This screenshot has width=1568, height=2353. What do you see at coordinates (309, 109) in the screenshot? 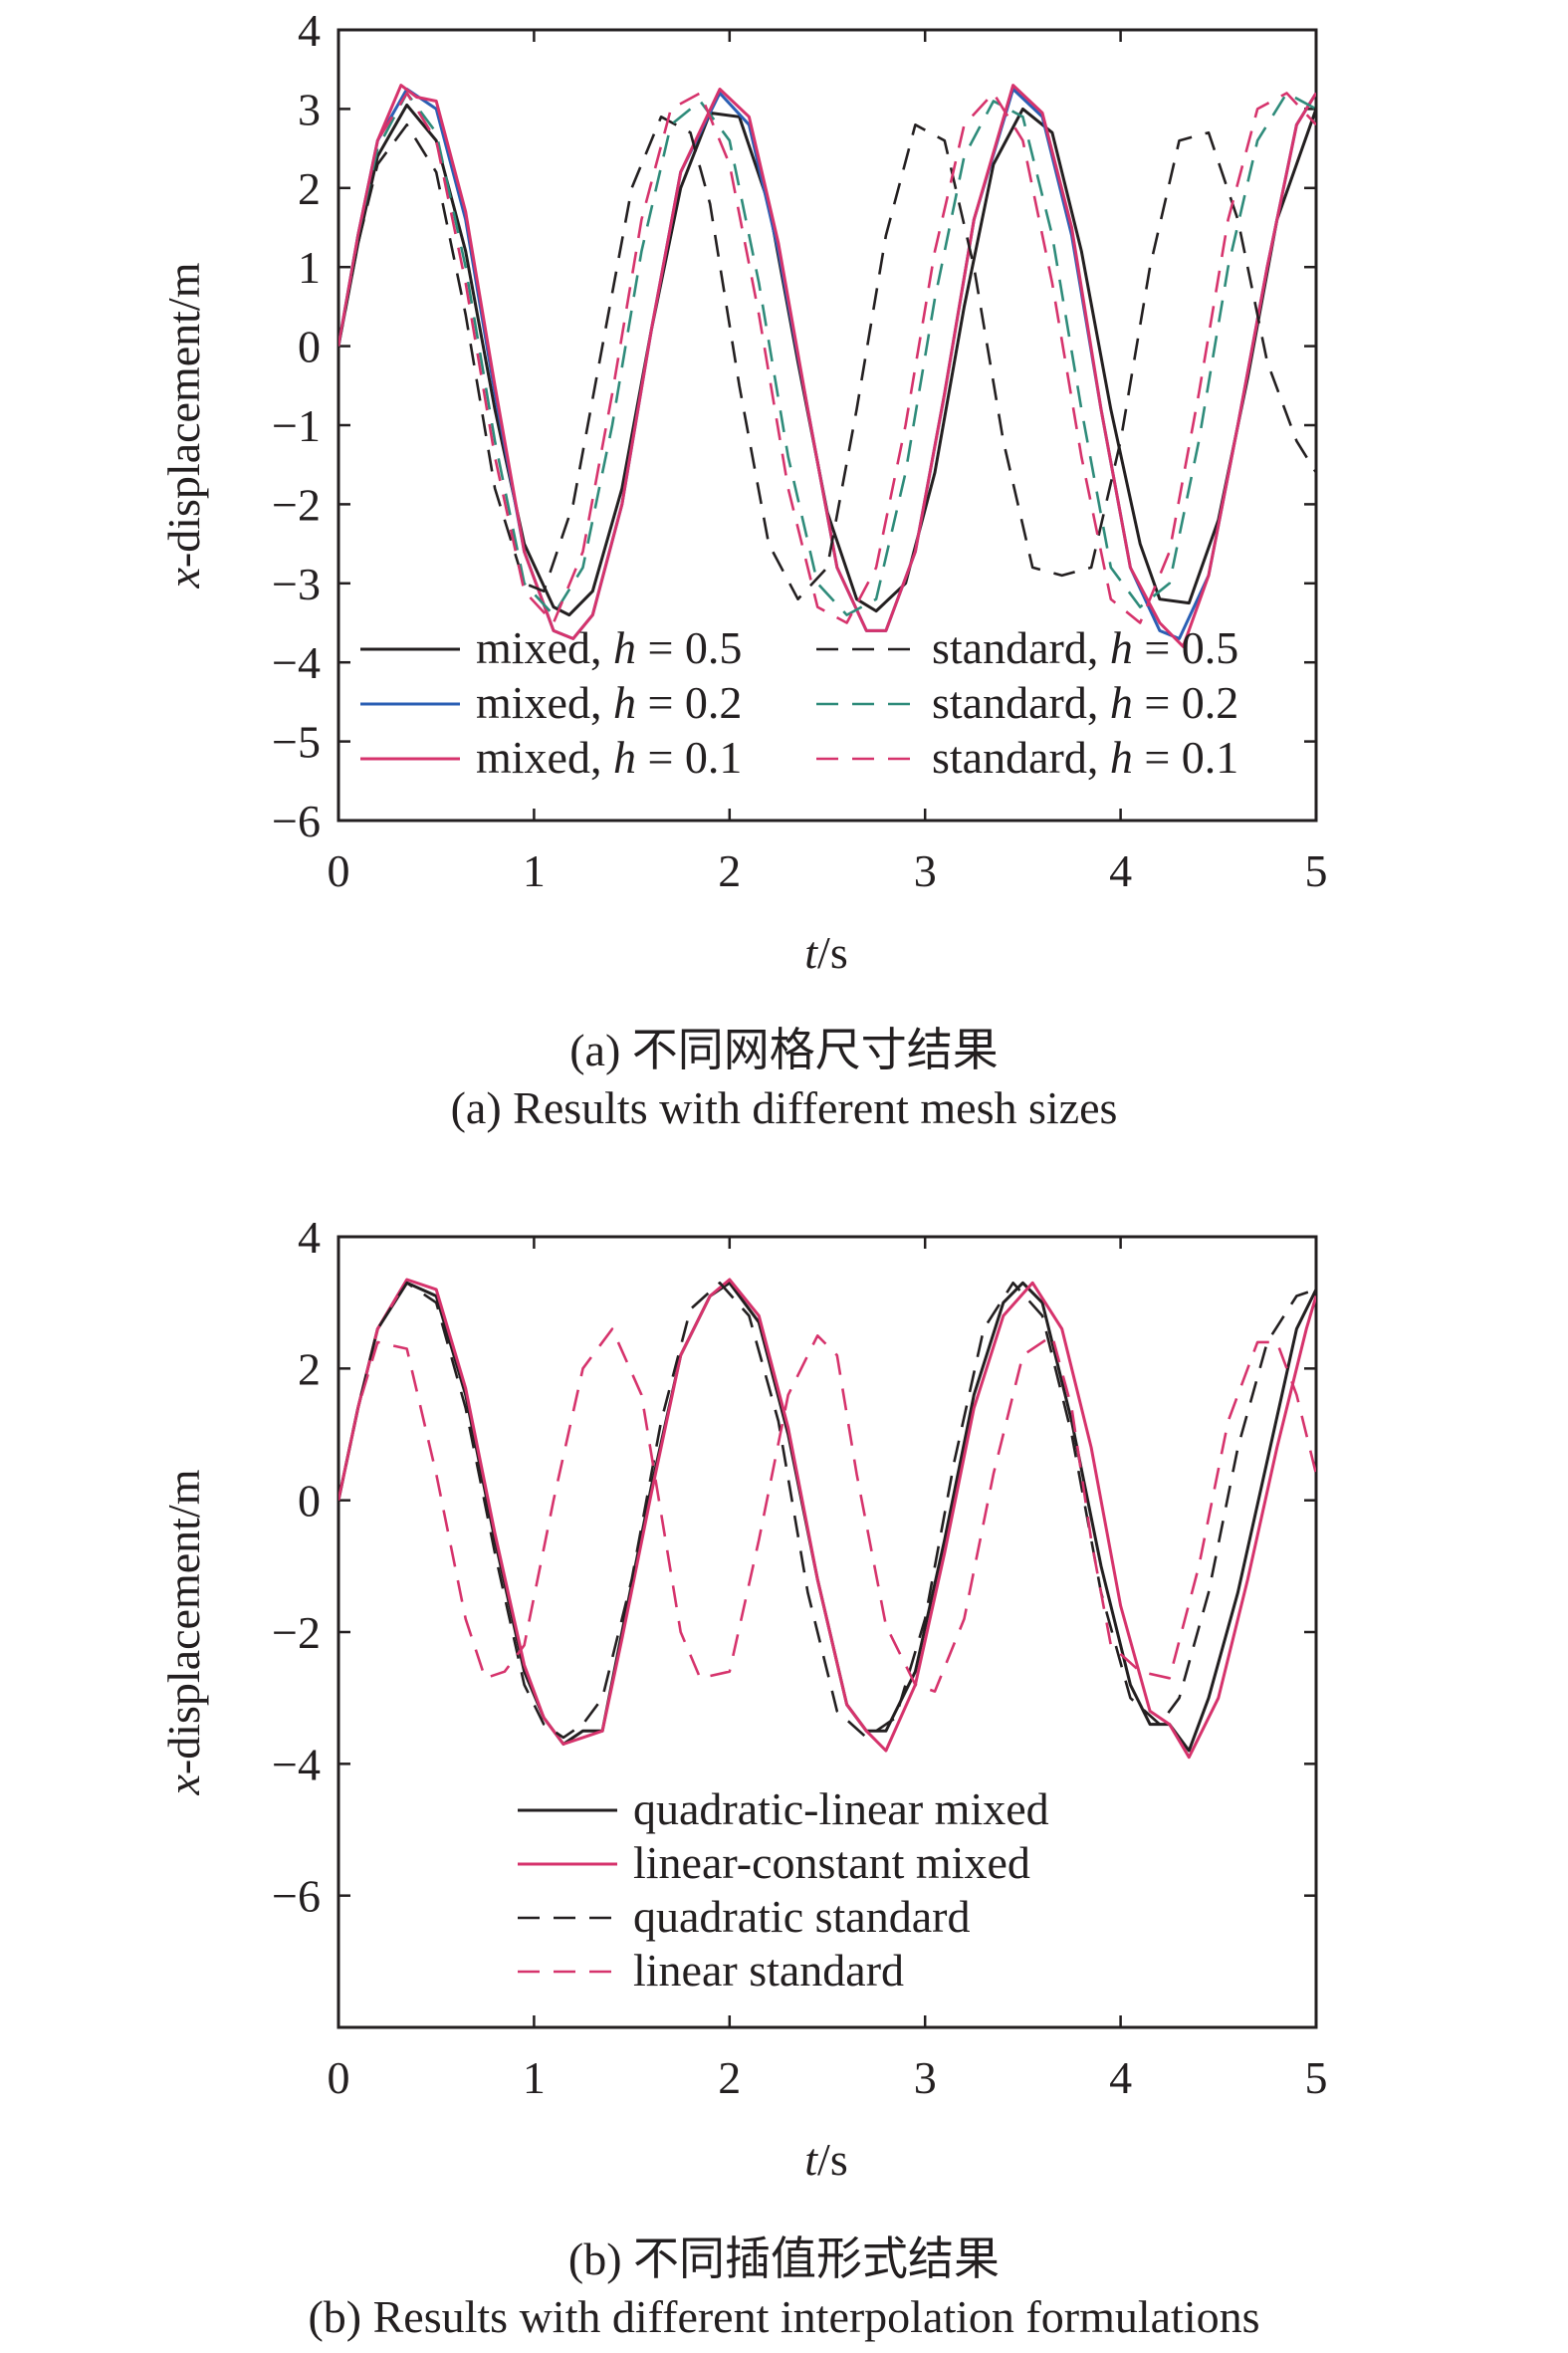
I see `y-tick-label: 3` at bounding box center [309, 109].